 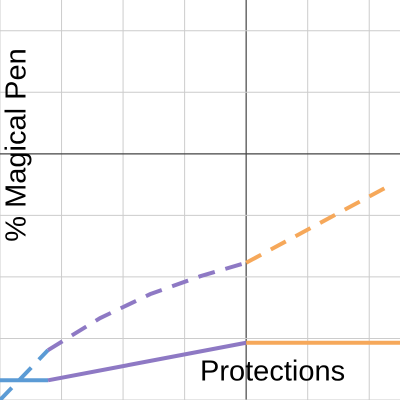 I want to click on x-axis-label: Protections, so click(x=272, y=372).